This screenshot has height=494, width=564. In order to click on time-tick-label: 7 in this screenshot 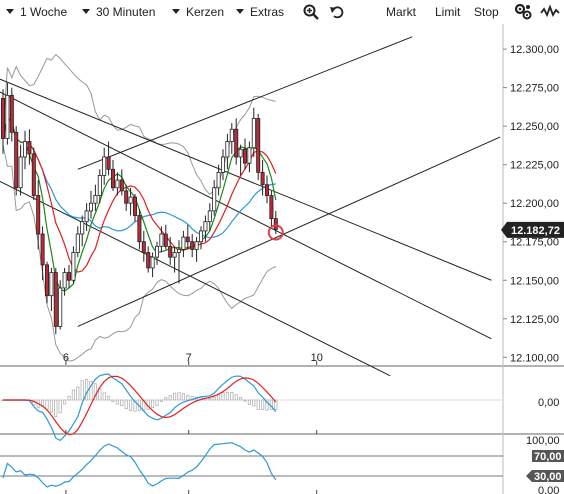, I will do `click(189, 358)`.